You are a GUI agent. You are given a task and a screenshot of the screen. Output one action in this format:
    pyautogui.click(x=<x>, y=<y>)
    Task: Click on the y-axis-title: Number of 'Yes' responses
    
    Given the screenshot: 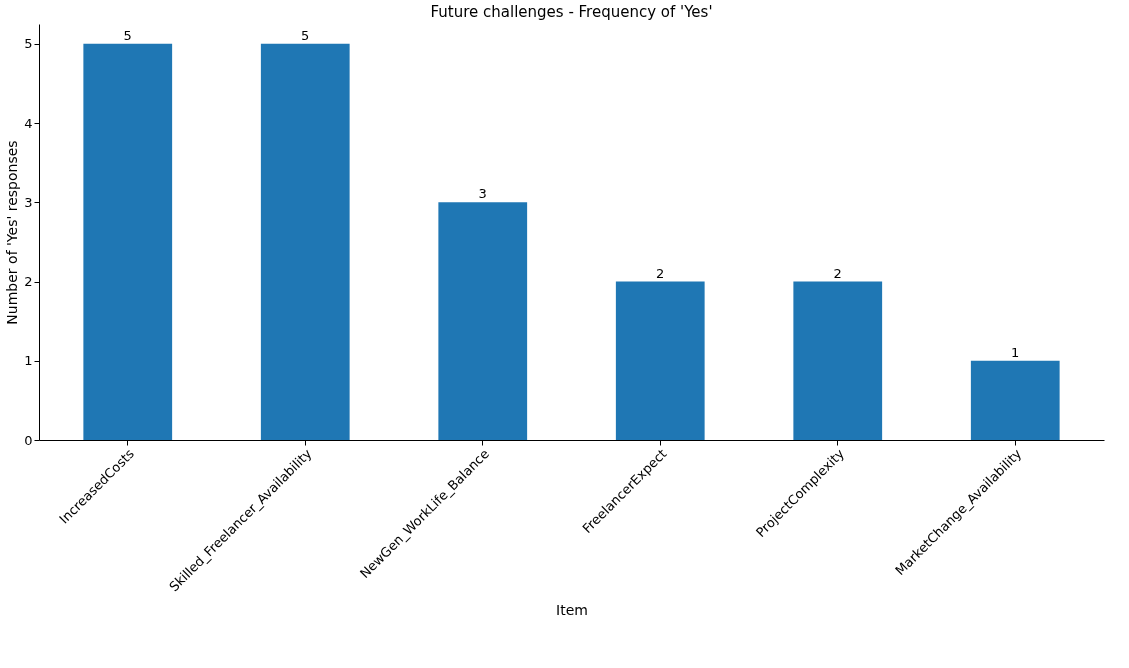 What is the action you would take?
    pyautogui.click(x=12, y=232)
    